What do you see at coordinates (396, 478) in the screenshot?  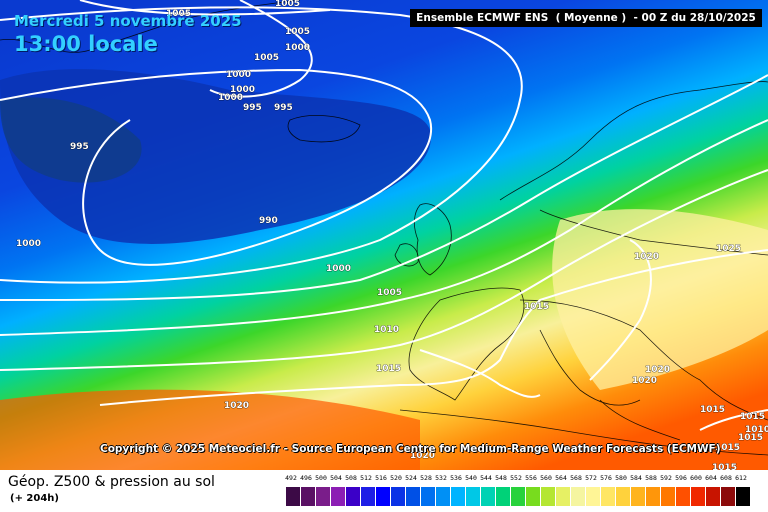 I see `scale-tick-label: 520` at bounding box center [396, 478].